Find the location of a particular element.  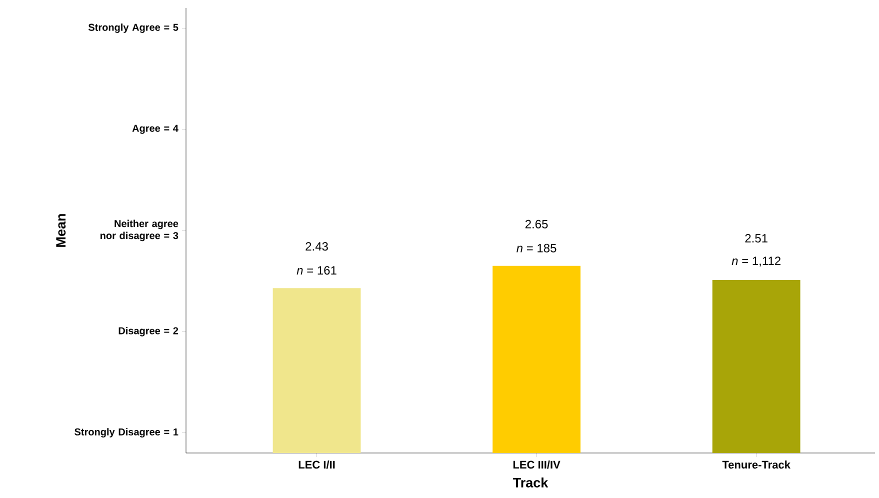

annotation: n = 161 is located at coordinates (316, 270).